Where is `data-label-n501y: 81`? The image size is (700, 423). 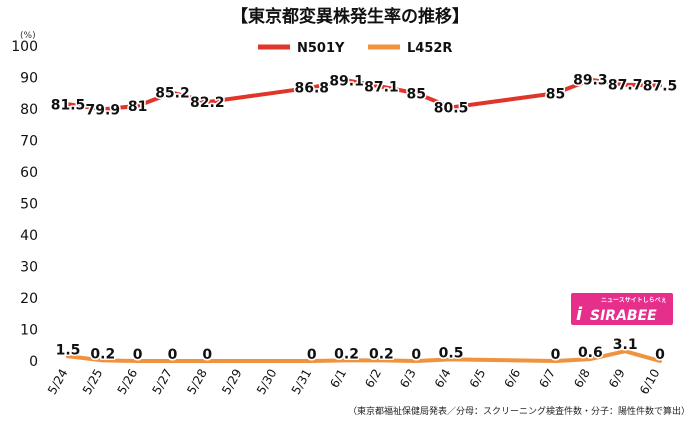 data-label-n501y: 81 is located at coordinates (137, 107).